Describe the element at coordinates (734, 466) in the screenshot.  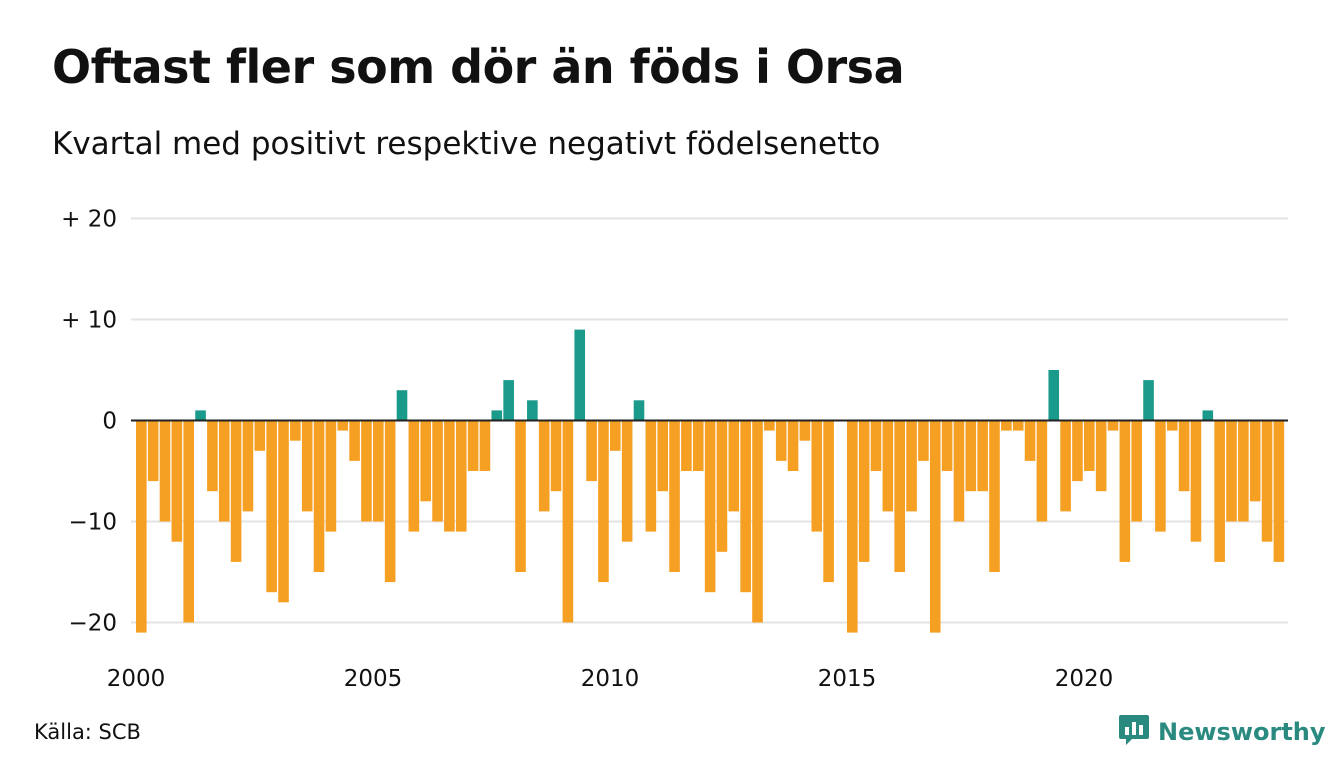
I see `bar-negative: 2012K3: -9` at that location.